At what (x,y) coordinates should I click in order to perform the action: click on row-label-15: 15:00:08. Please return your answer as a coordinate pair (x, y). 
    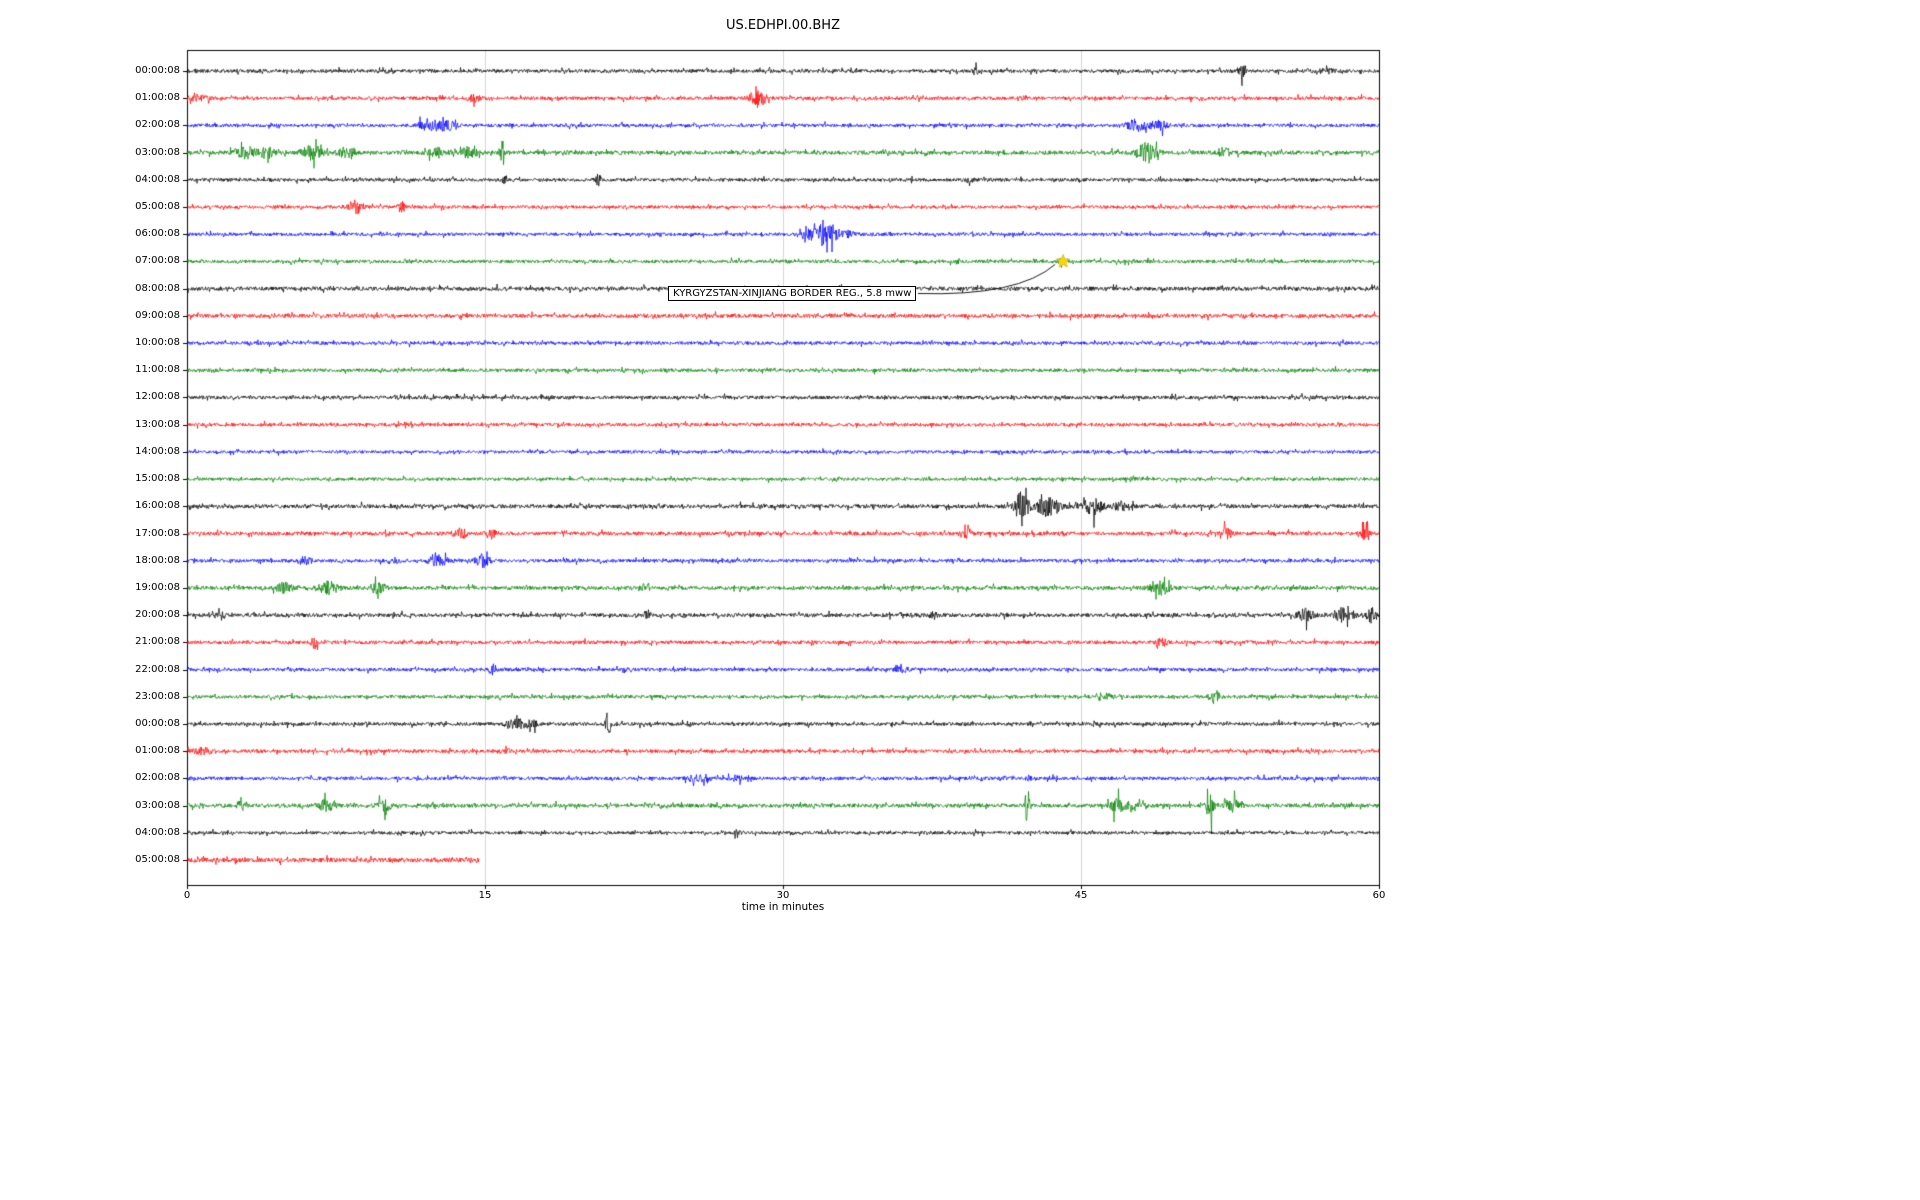
    Looking at the image, I should click on (157, 479).